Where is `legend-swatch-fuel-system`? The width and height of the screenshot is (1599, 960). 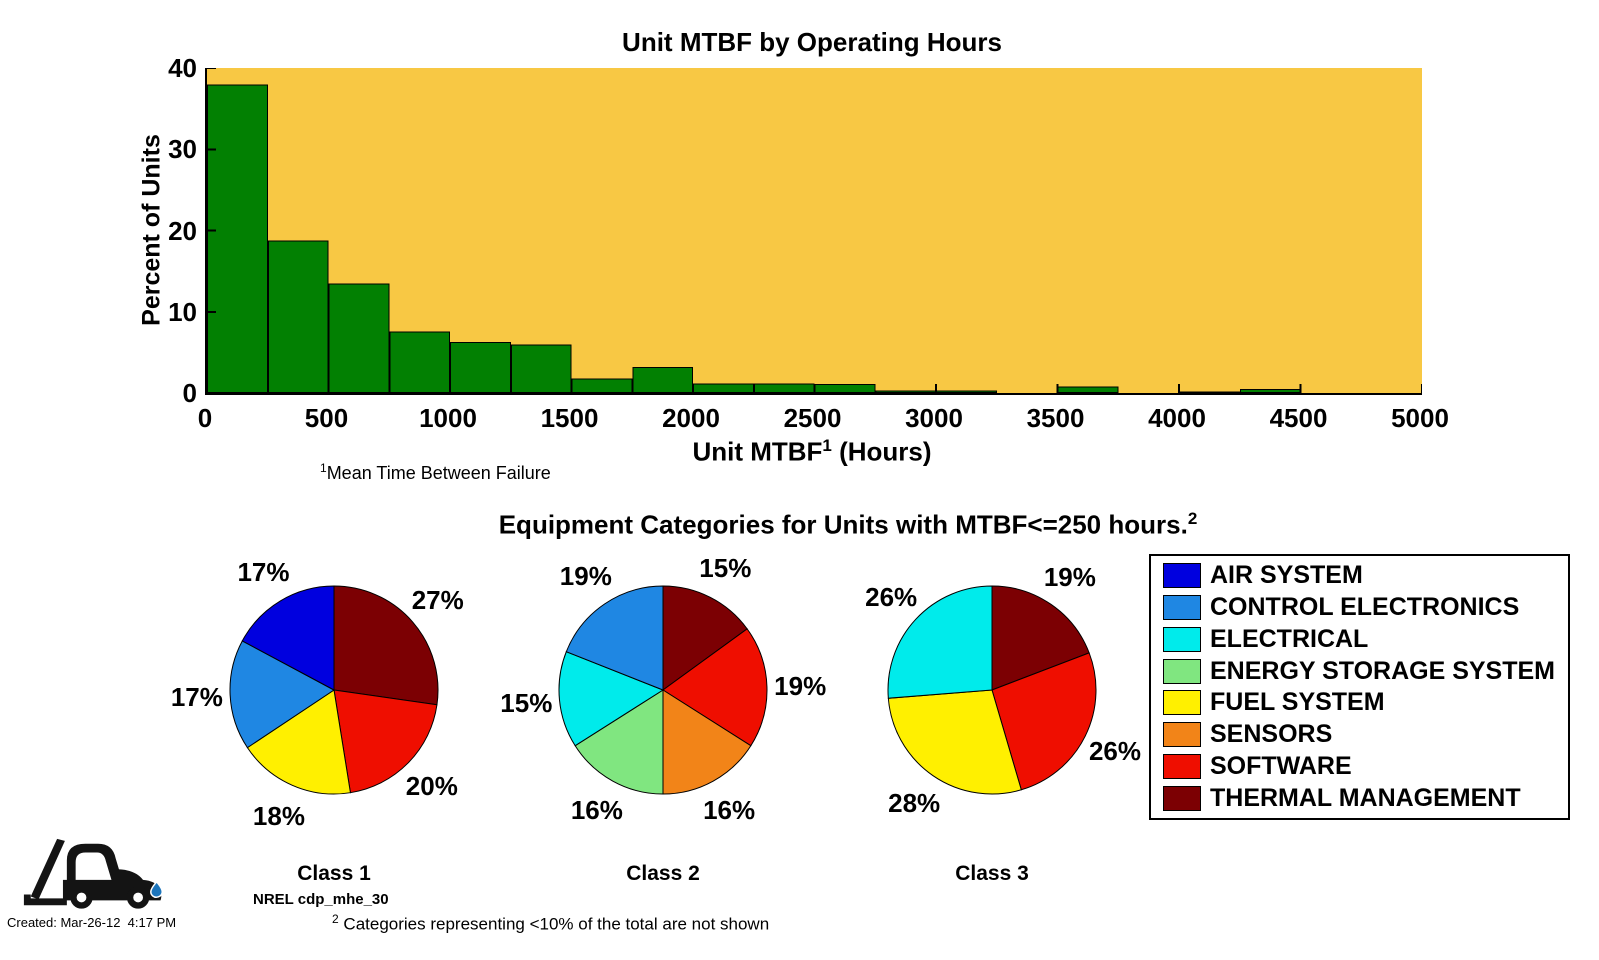
legend-swatch-fuel-system is located at coordinates (1182, 703).